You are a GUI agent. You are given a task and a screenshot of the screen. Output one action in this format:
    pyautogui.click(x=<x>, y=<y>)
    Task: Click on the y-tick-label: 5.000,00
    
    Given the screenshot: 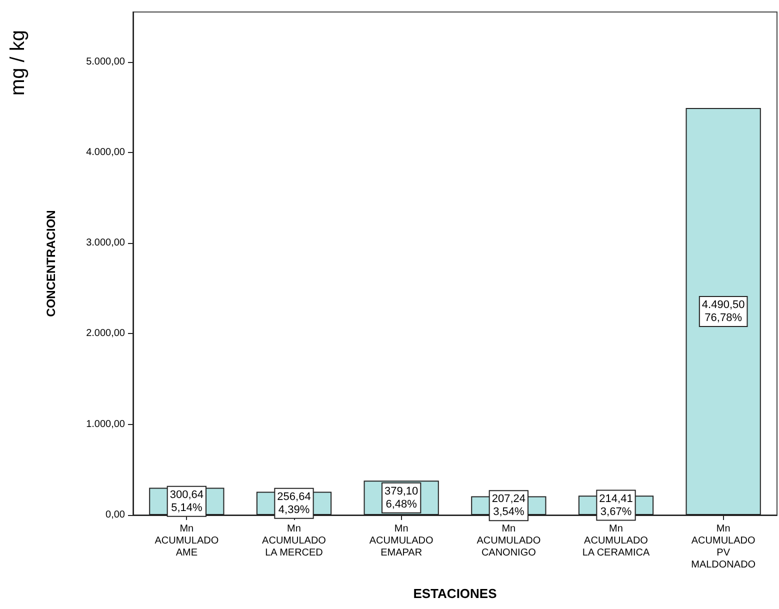 What is the action you would take?
    pyautogui.click(x=106, y=62)
    